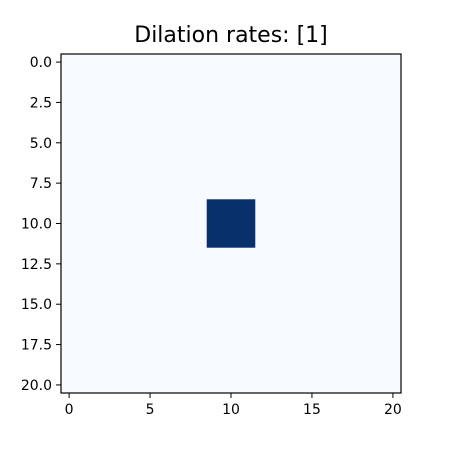 The image size is (450, 450). I want to click on x-tick-label: 15, so click(312, 410).